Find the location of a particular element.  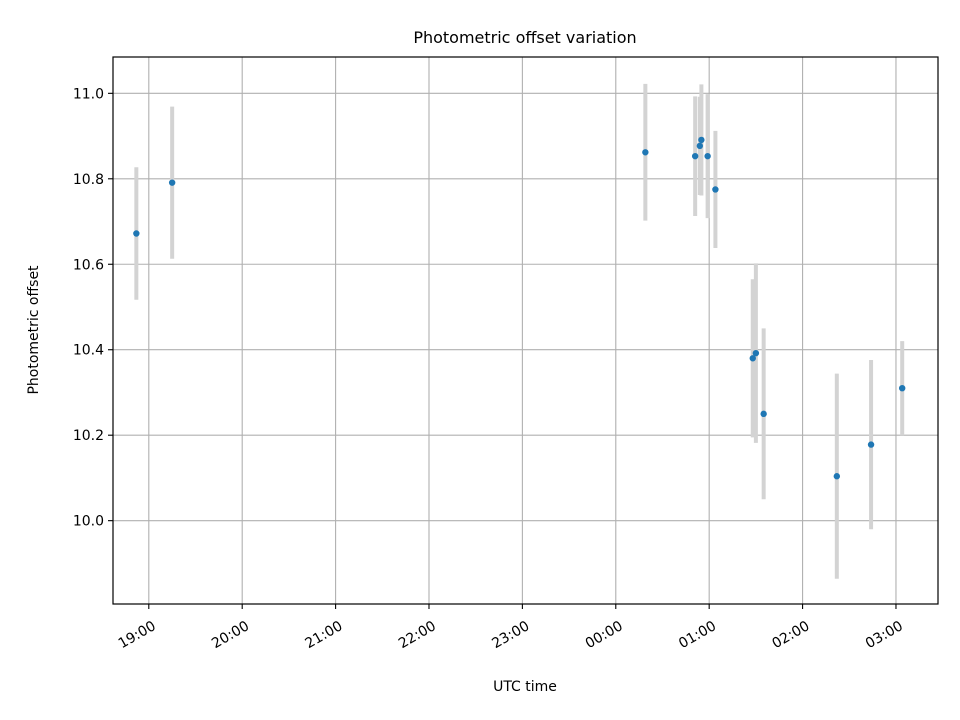

x-axis-label: UTC time is located at coordinates (525, 687).